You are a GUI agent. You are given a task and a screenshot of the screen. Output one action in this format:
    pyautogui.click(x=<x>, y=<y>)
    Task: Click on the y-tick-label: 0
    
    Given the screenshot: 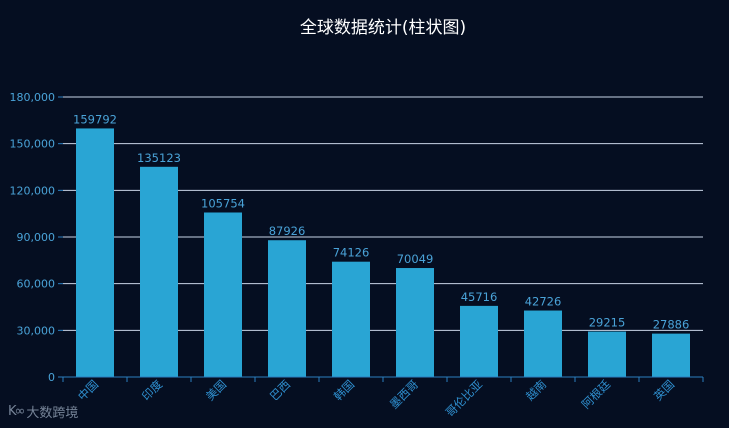 What is the action you would take?
    pyautogui.click(x=51, y=377)
    